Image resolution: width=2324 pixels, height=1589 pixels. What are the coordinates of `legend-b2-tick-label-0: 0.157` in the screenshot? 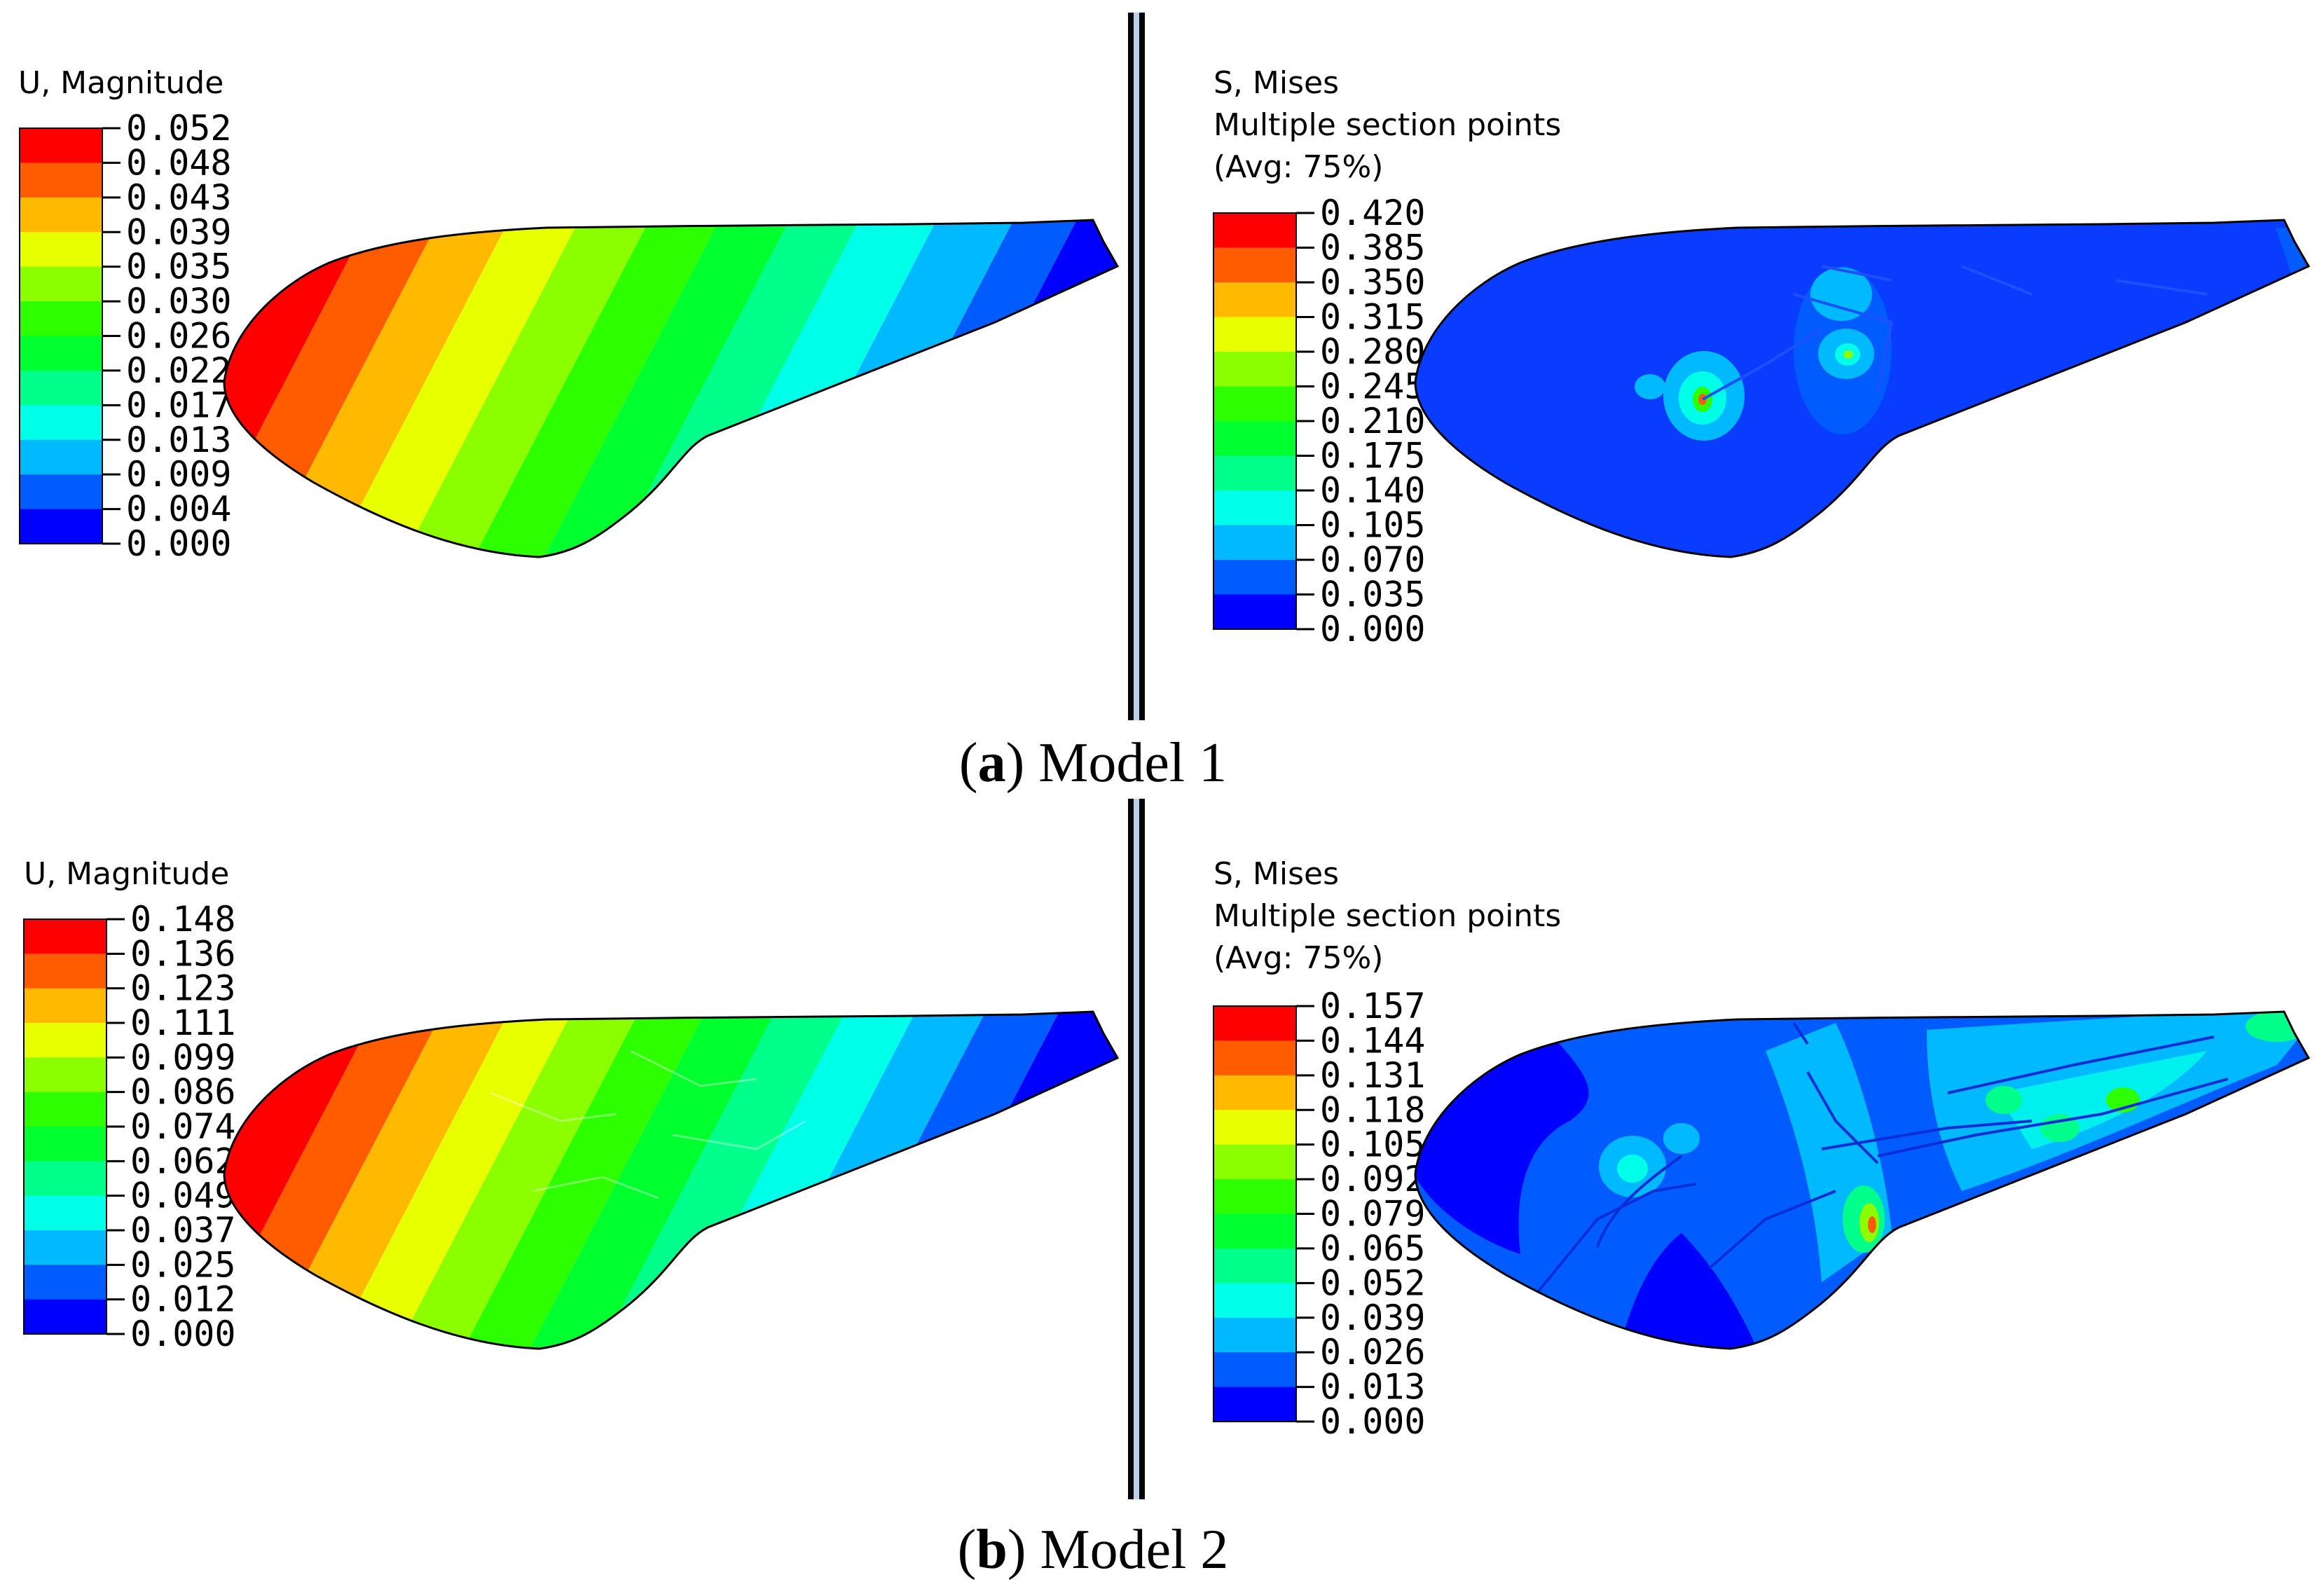 It's located at (1373, 1006).